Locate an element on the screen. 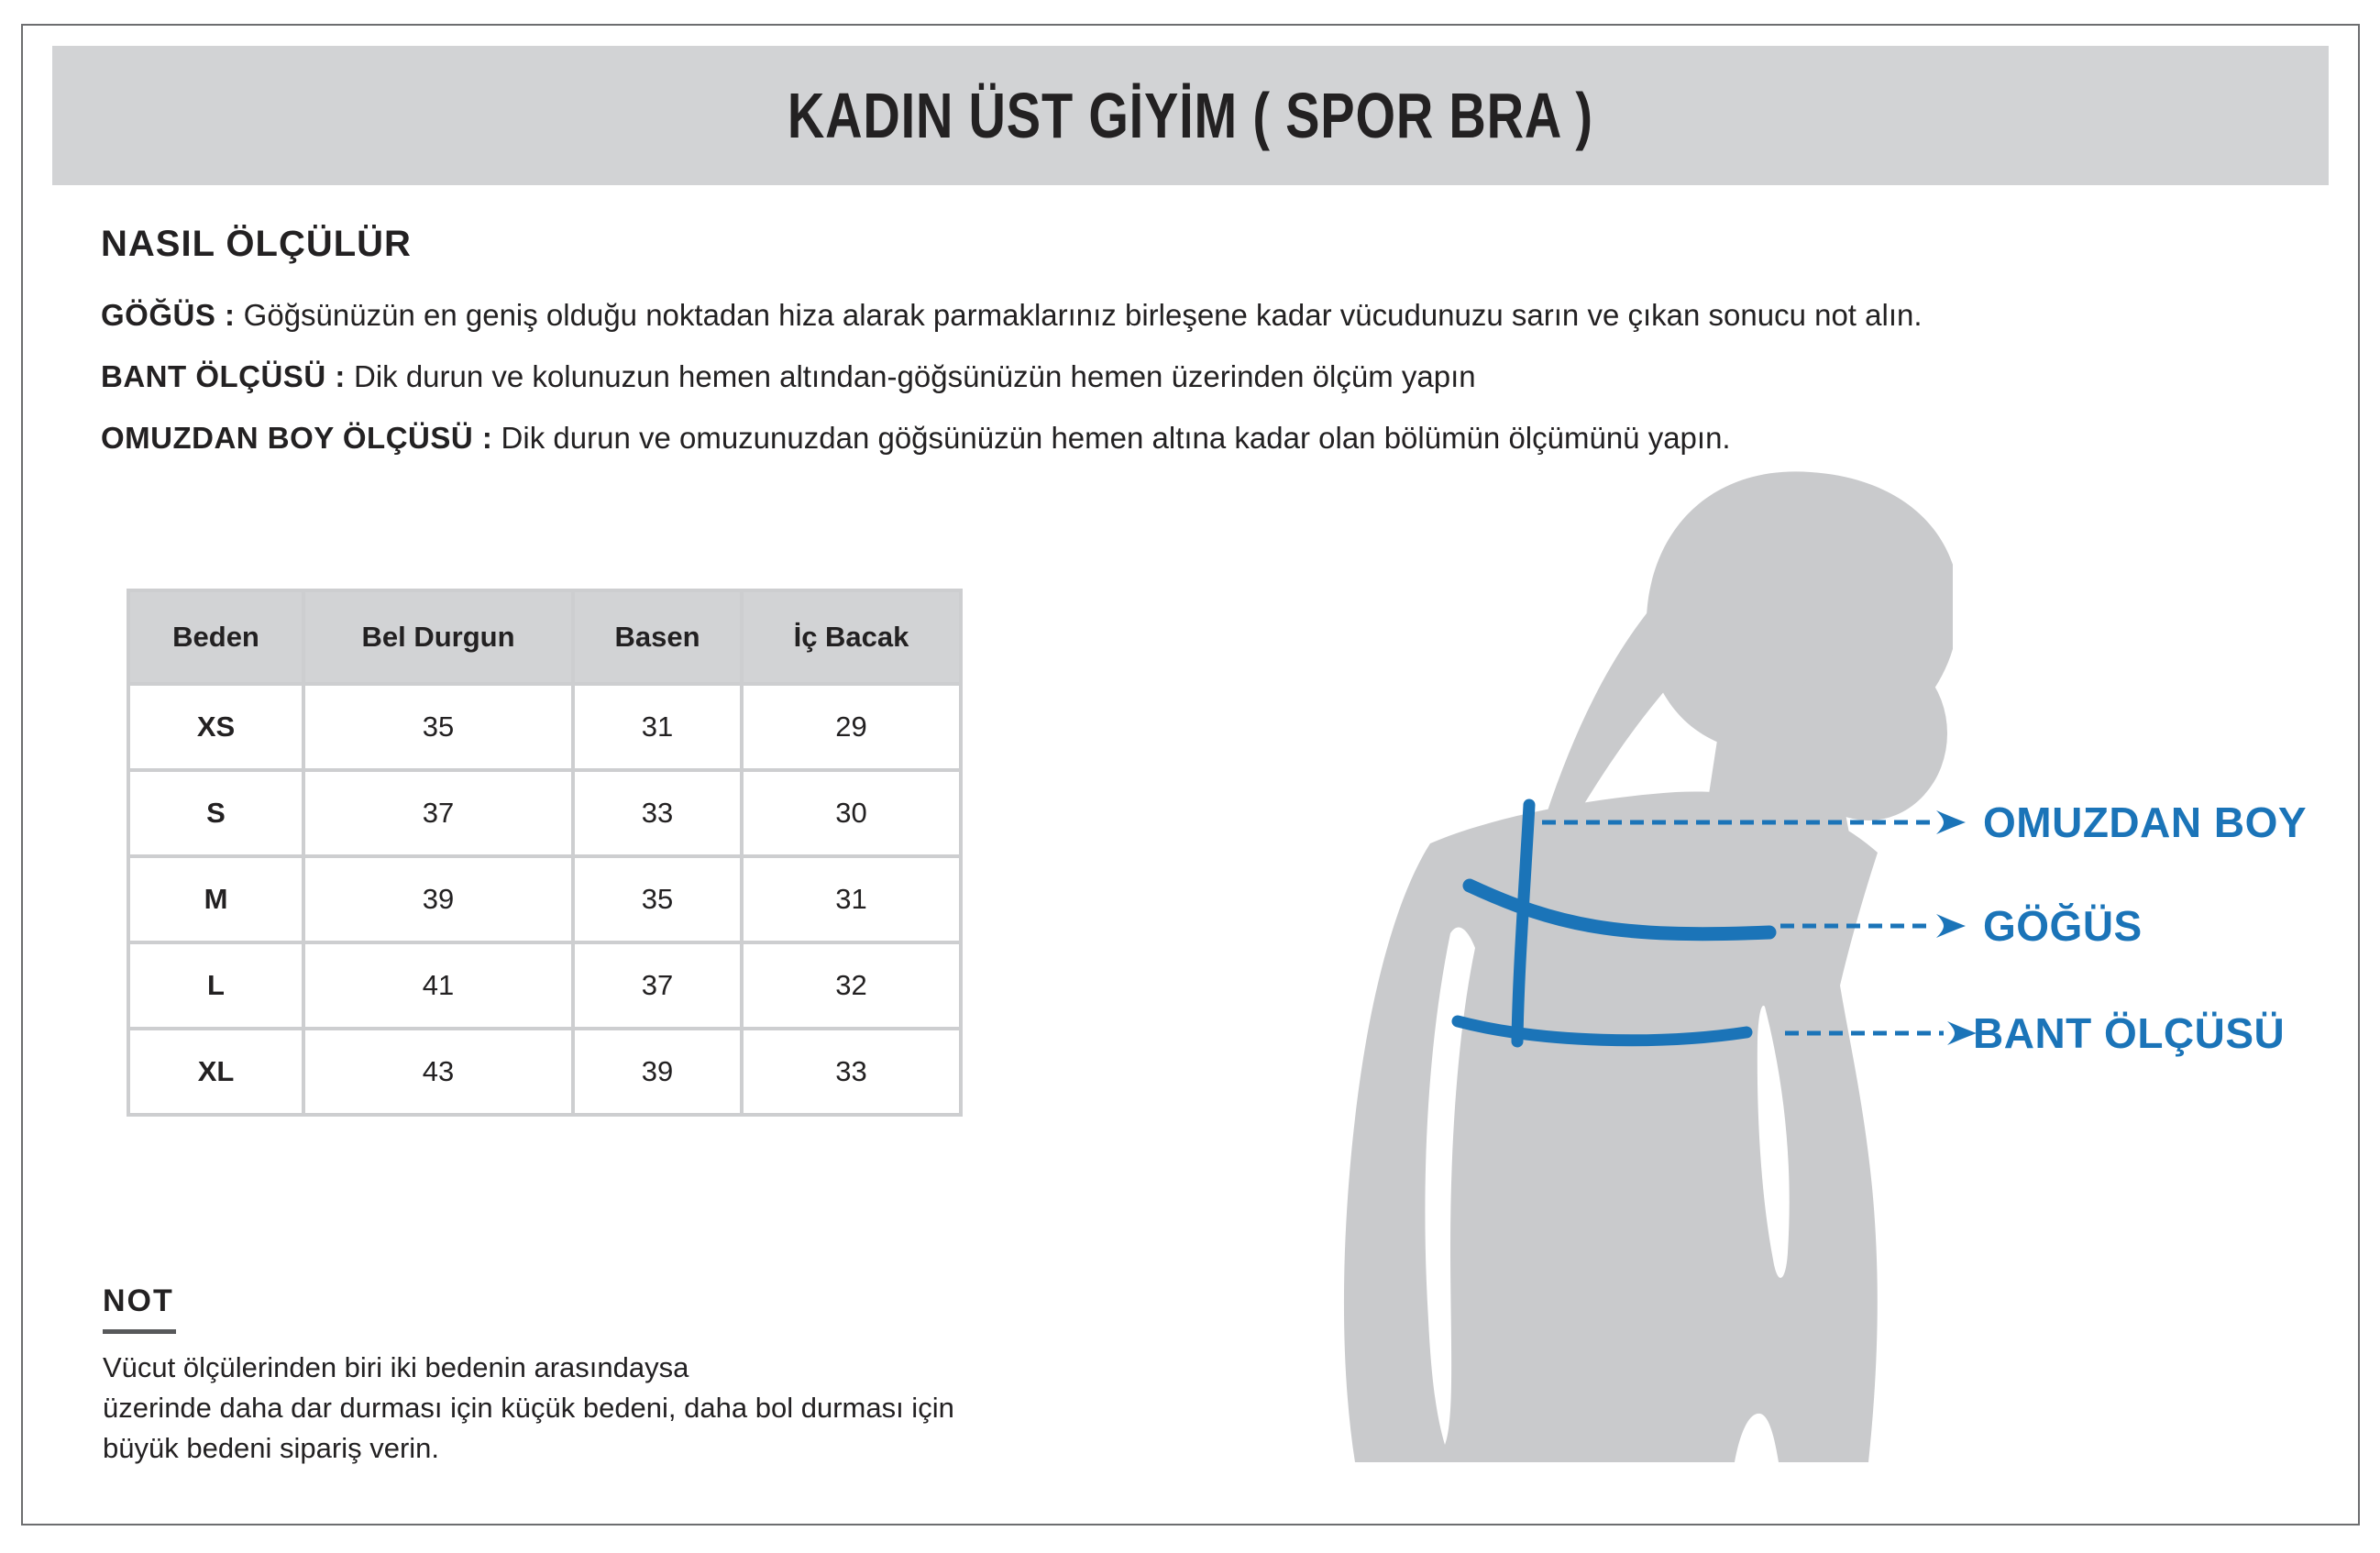 The height and width of the screenshot is (1553, 2380). silhouette-arm-gap is located at coordinates (1450, 1186).